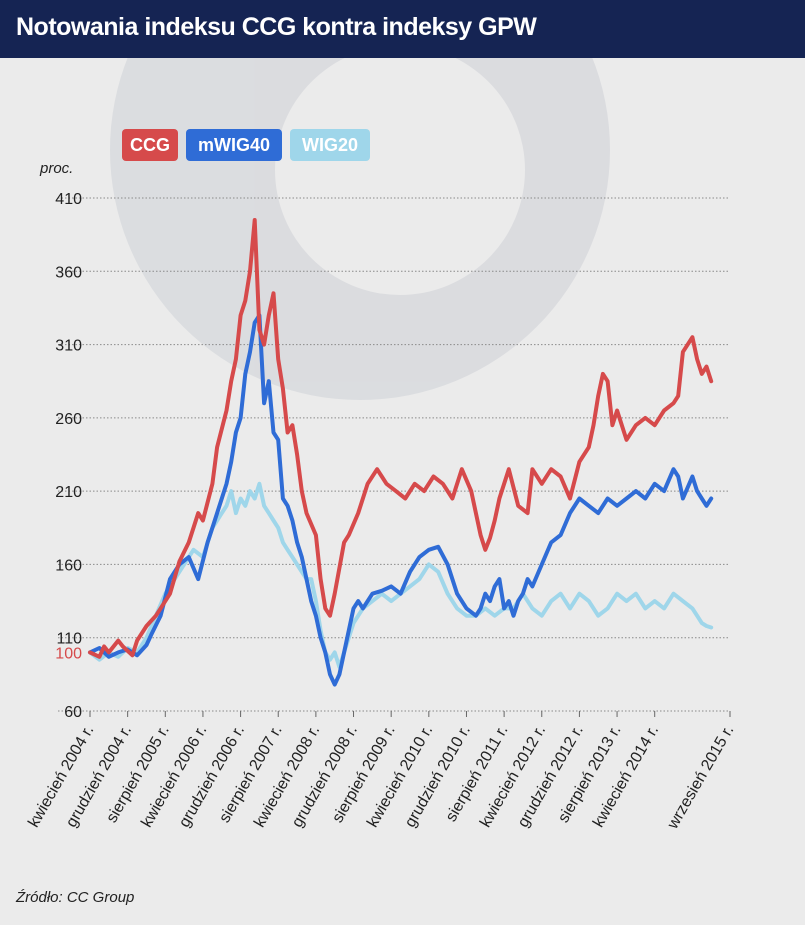 The image size is (805, 925). I want to click on y-tick-label: 410, so click(68, 199).